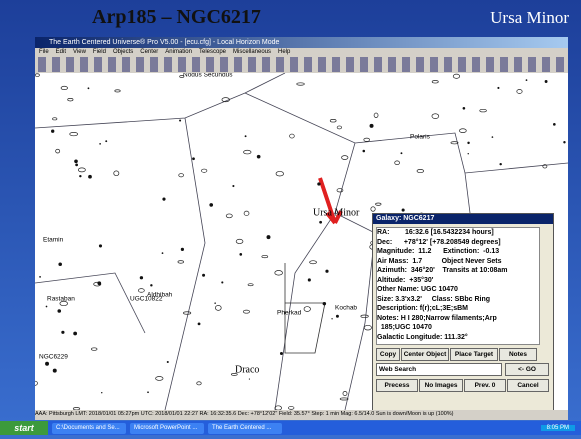 The image size is (581, 439). What do you see at coordinates (528, 385) in the screenshot?
I see `dialog-button: Cancel` at bounding box center [528, 385].